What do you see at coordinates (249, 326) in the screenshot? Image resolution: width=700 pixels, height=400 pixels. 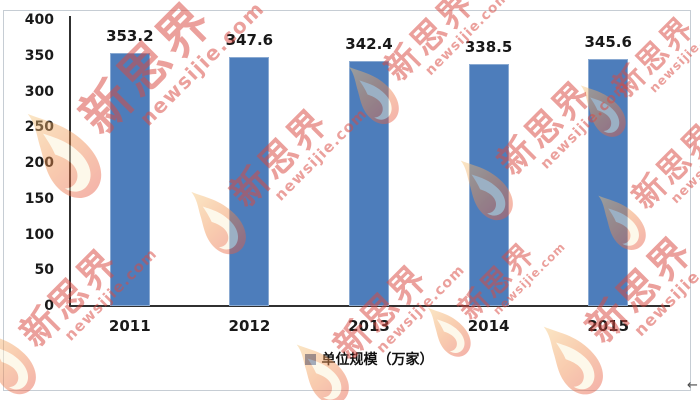 I see `x-tick-label-2012: 2012` at bounding box center [249, 326].